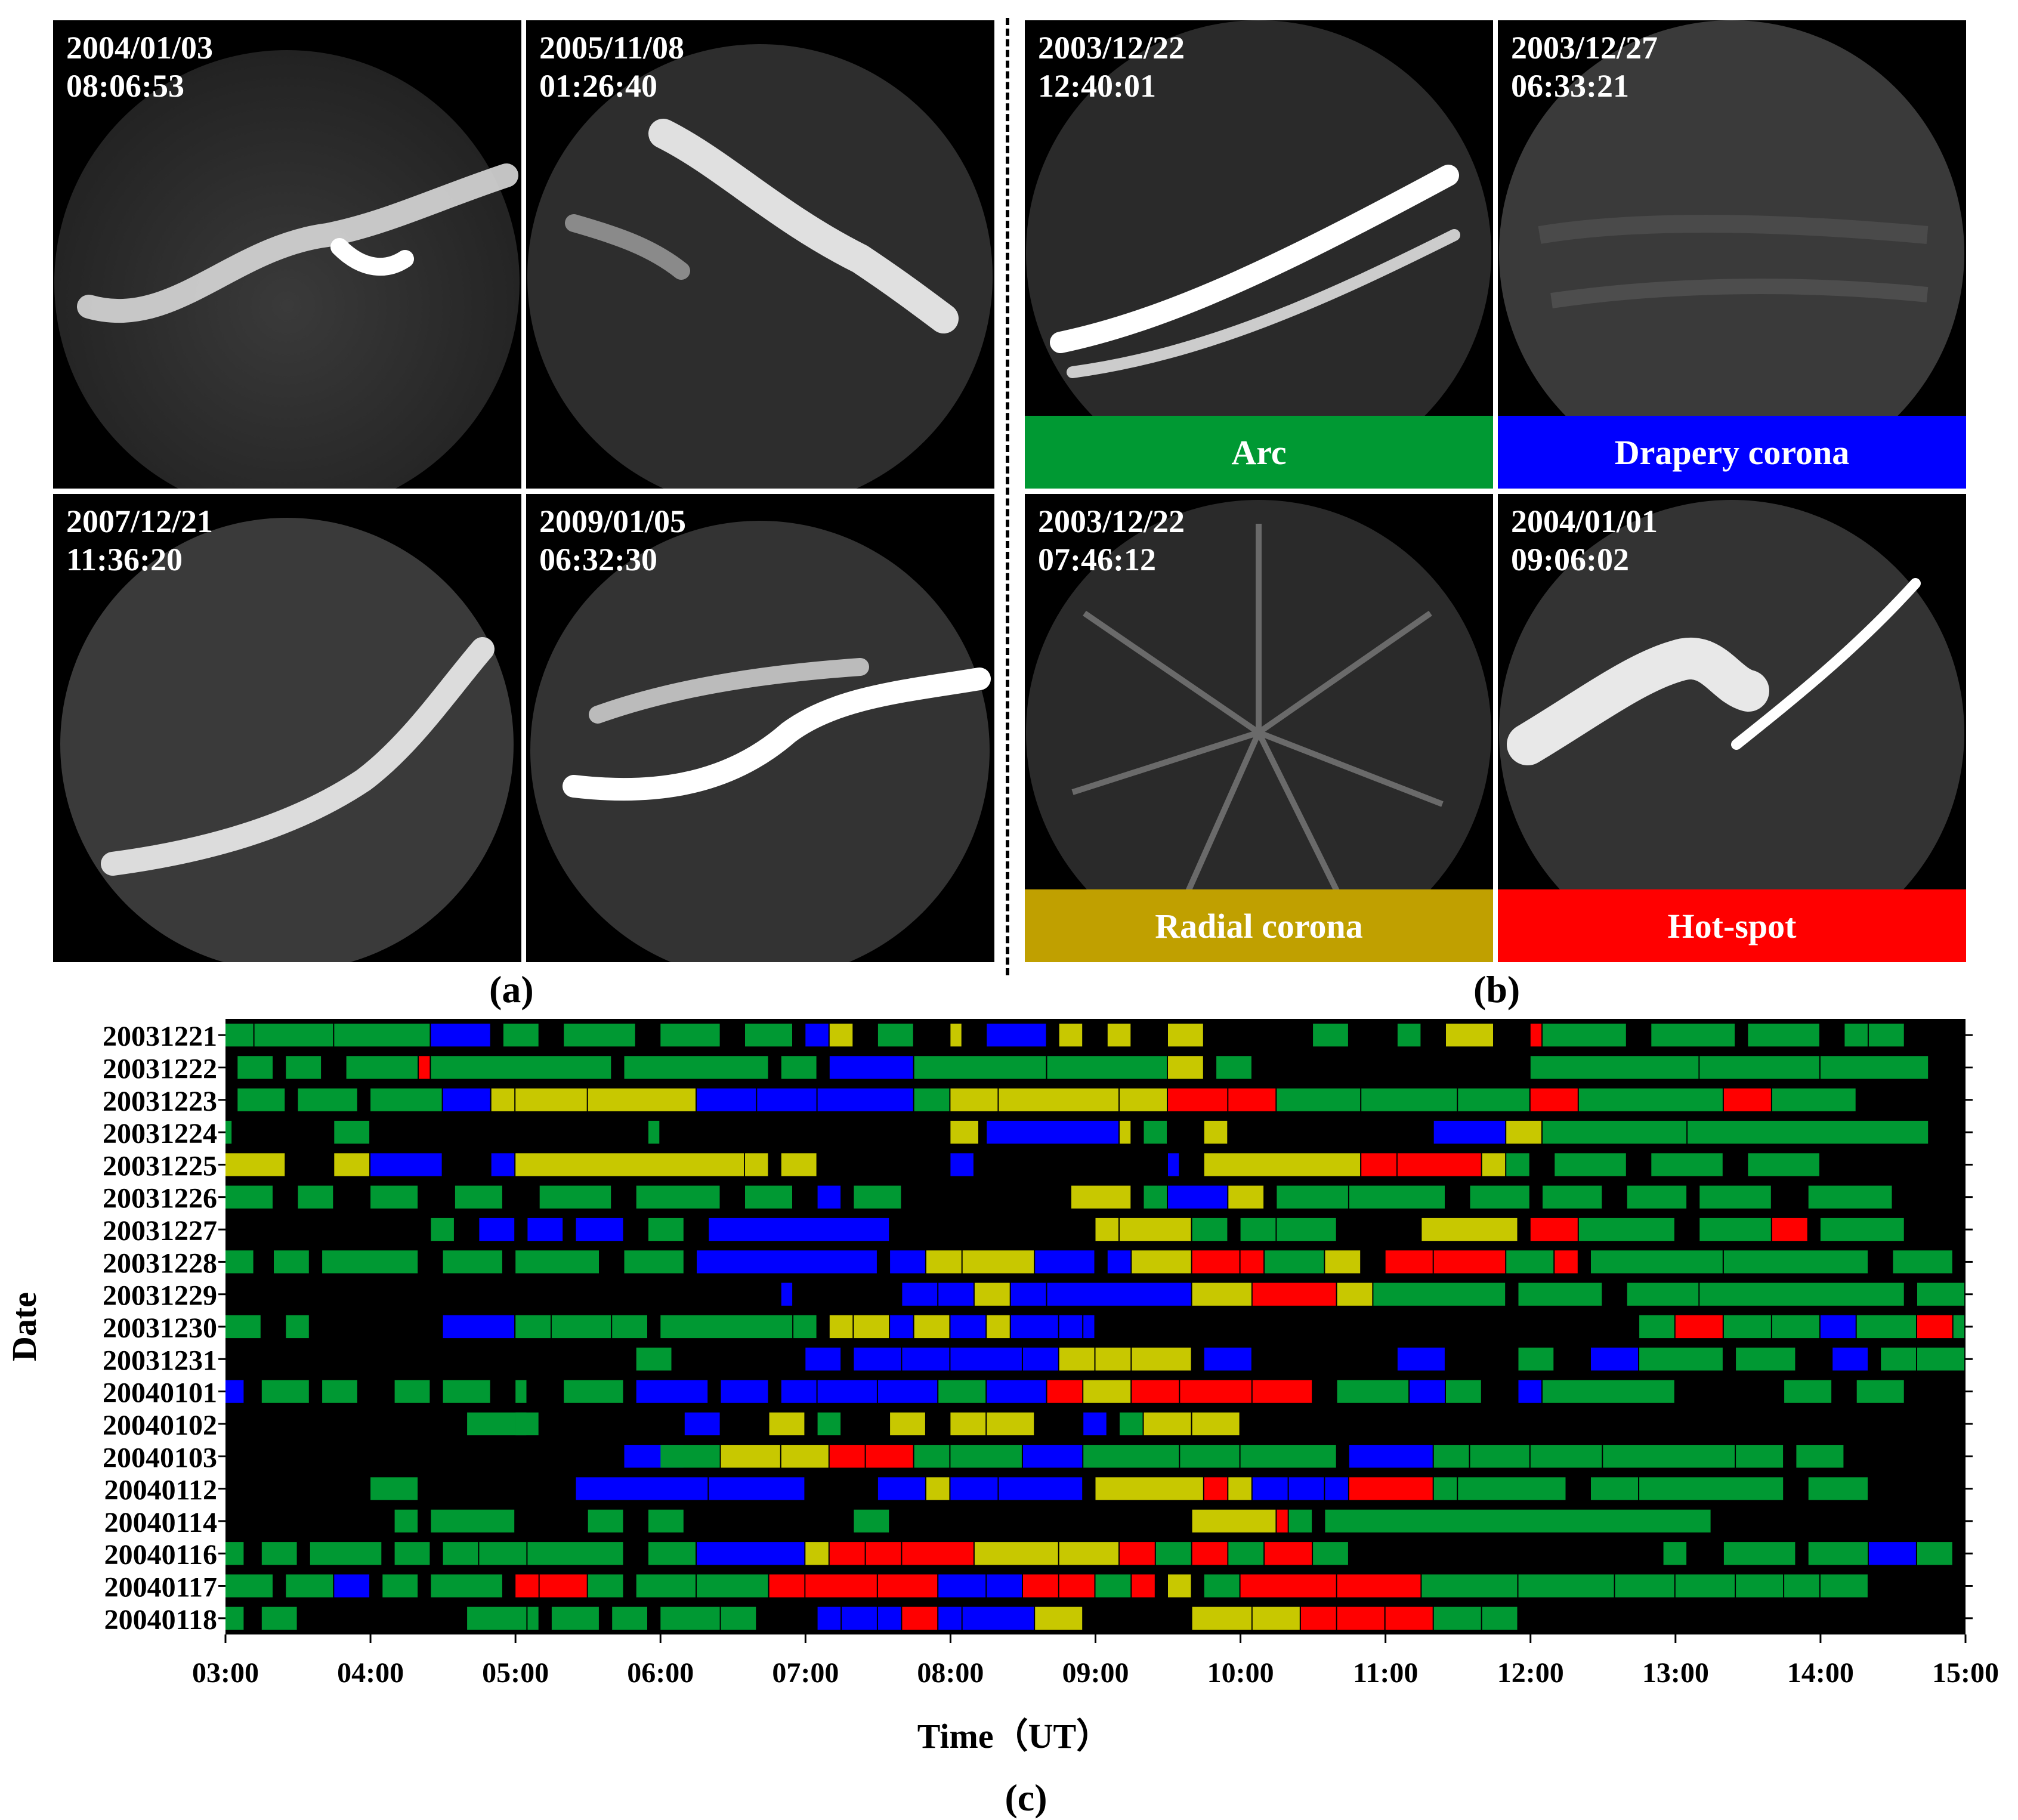 The width and height of the screenshot is (2018, 1820). Describe the element at coordinates (1007, 496) in the screenshot. I see `panel-divider` at that location.